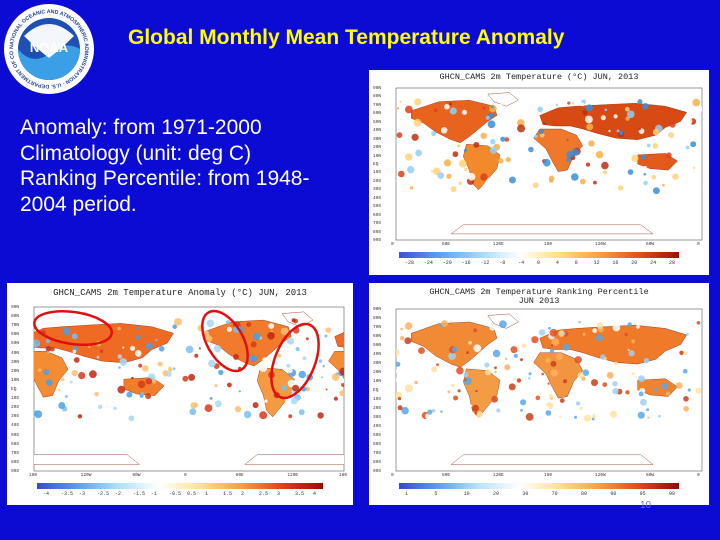  I want to click on colorbar-tick-label: 3, so click(279, 494).